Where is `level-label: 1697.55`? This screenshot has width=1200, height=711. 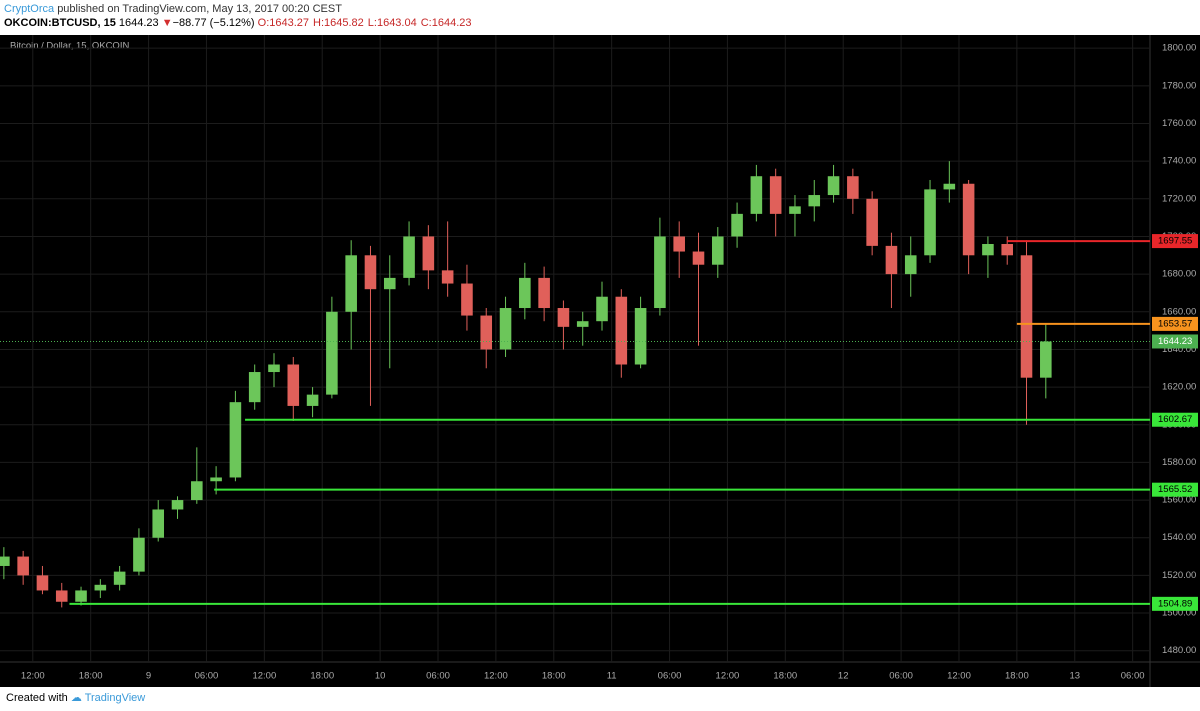
level-label: 1697.55 is located at coordinates (1175, 241).